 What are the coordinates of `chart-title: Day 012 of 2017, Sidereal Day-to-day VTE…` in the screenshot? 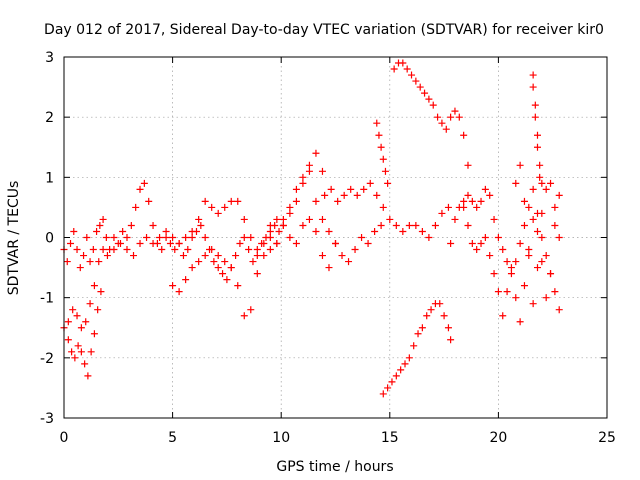 It's located at (324, 30).